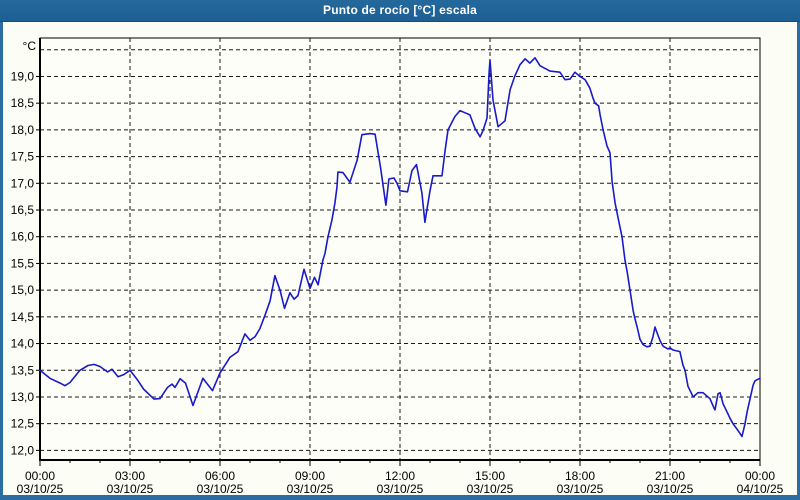 The height and width of the screenshot is (500, 800). Describe the element at coordinates (23, 370) in the screenshot. I see `y-tick-label: 13,5` at that location.